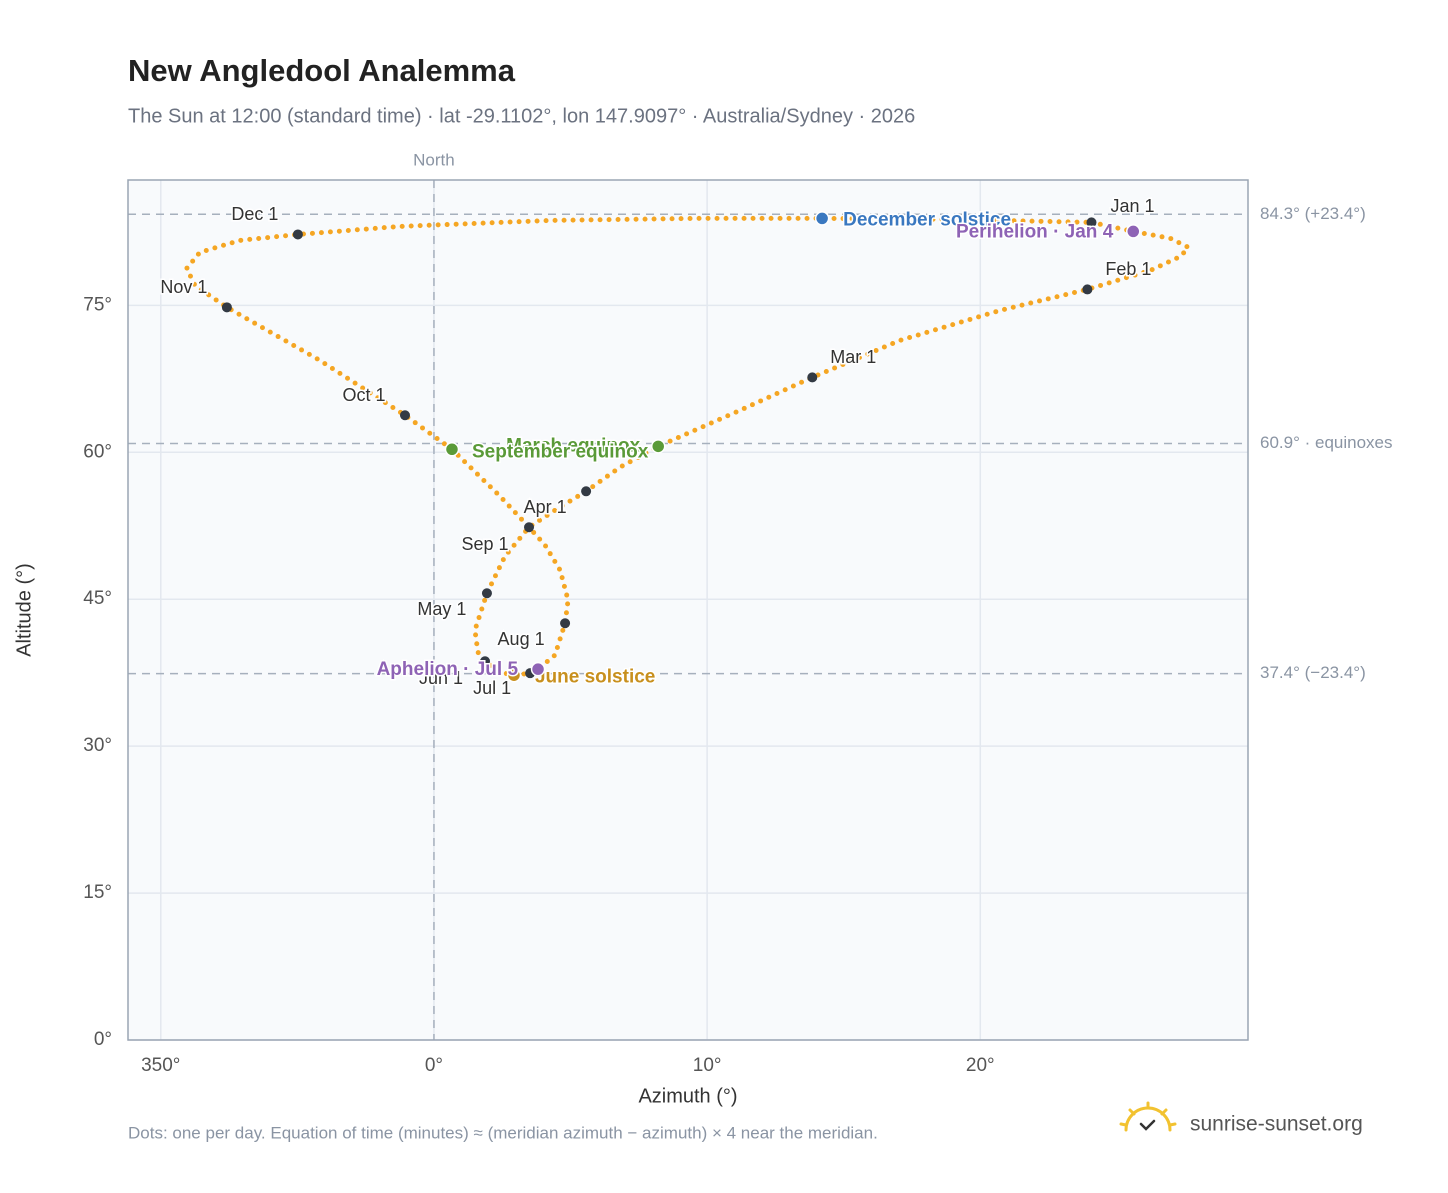 The image size is (1448, 1193). Describe the element at coordinates (441, 678) in the screenshot. I see `month-label: Jun 1` at that location.